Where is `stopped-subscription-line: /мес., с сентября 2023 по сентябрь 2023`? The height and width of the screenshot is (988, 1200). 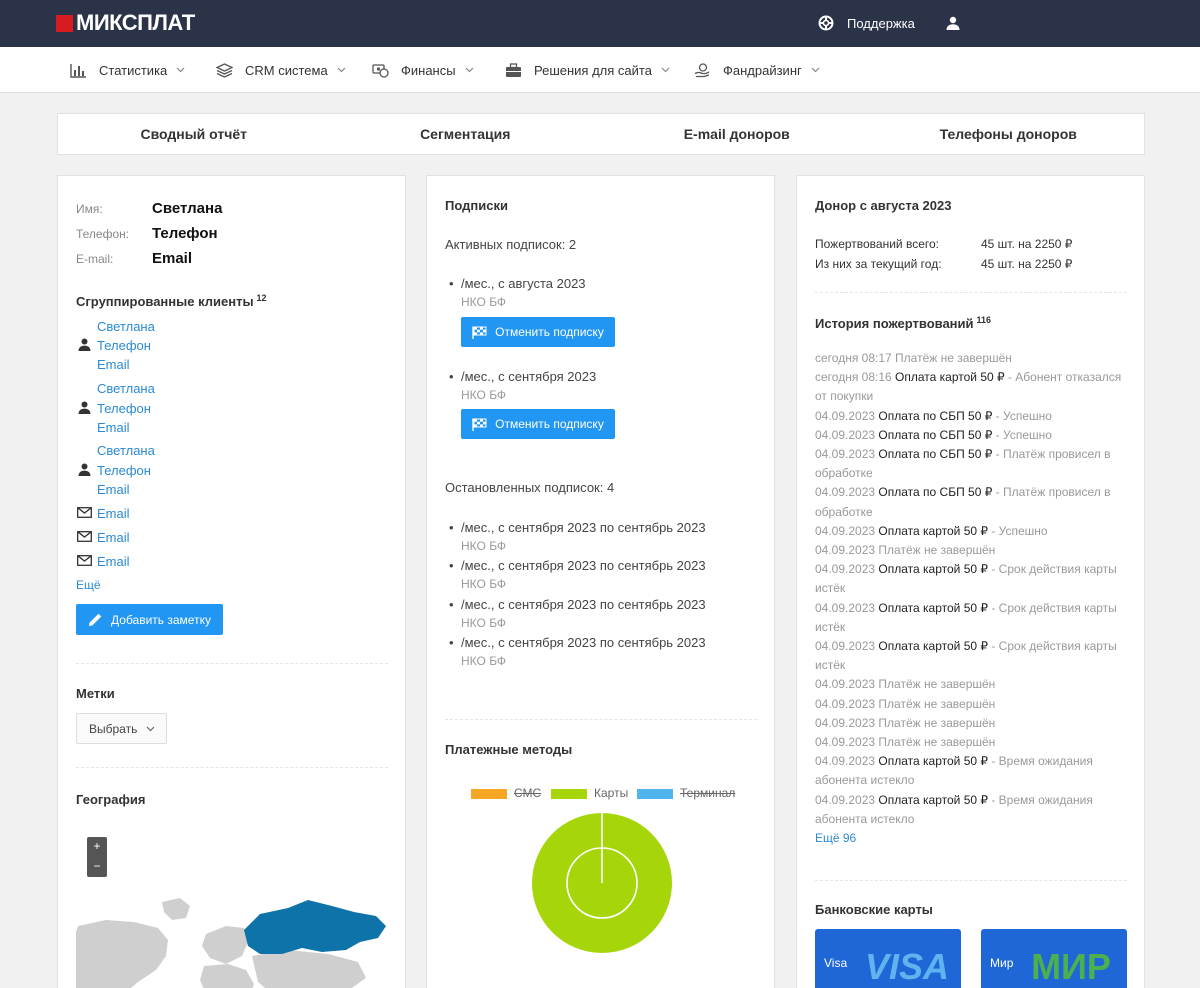
stopped-subscription-line: /мес., с сентября 2023 по сентябрь 2023 is located at coordinates (583, 527).